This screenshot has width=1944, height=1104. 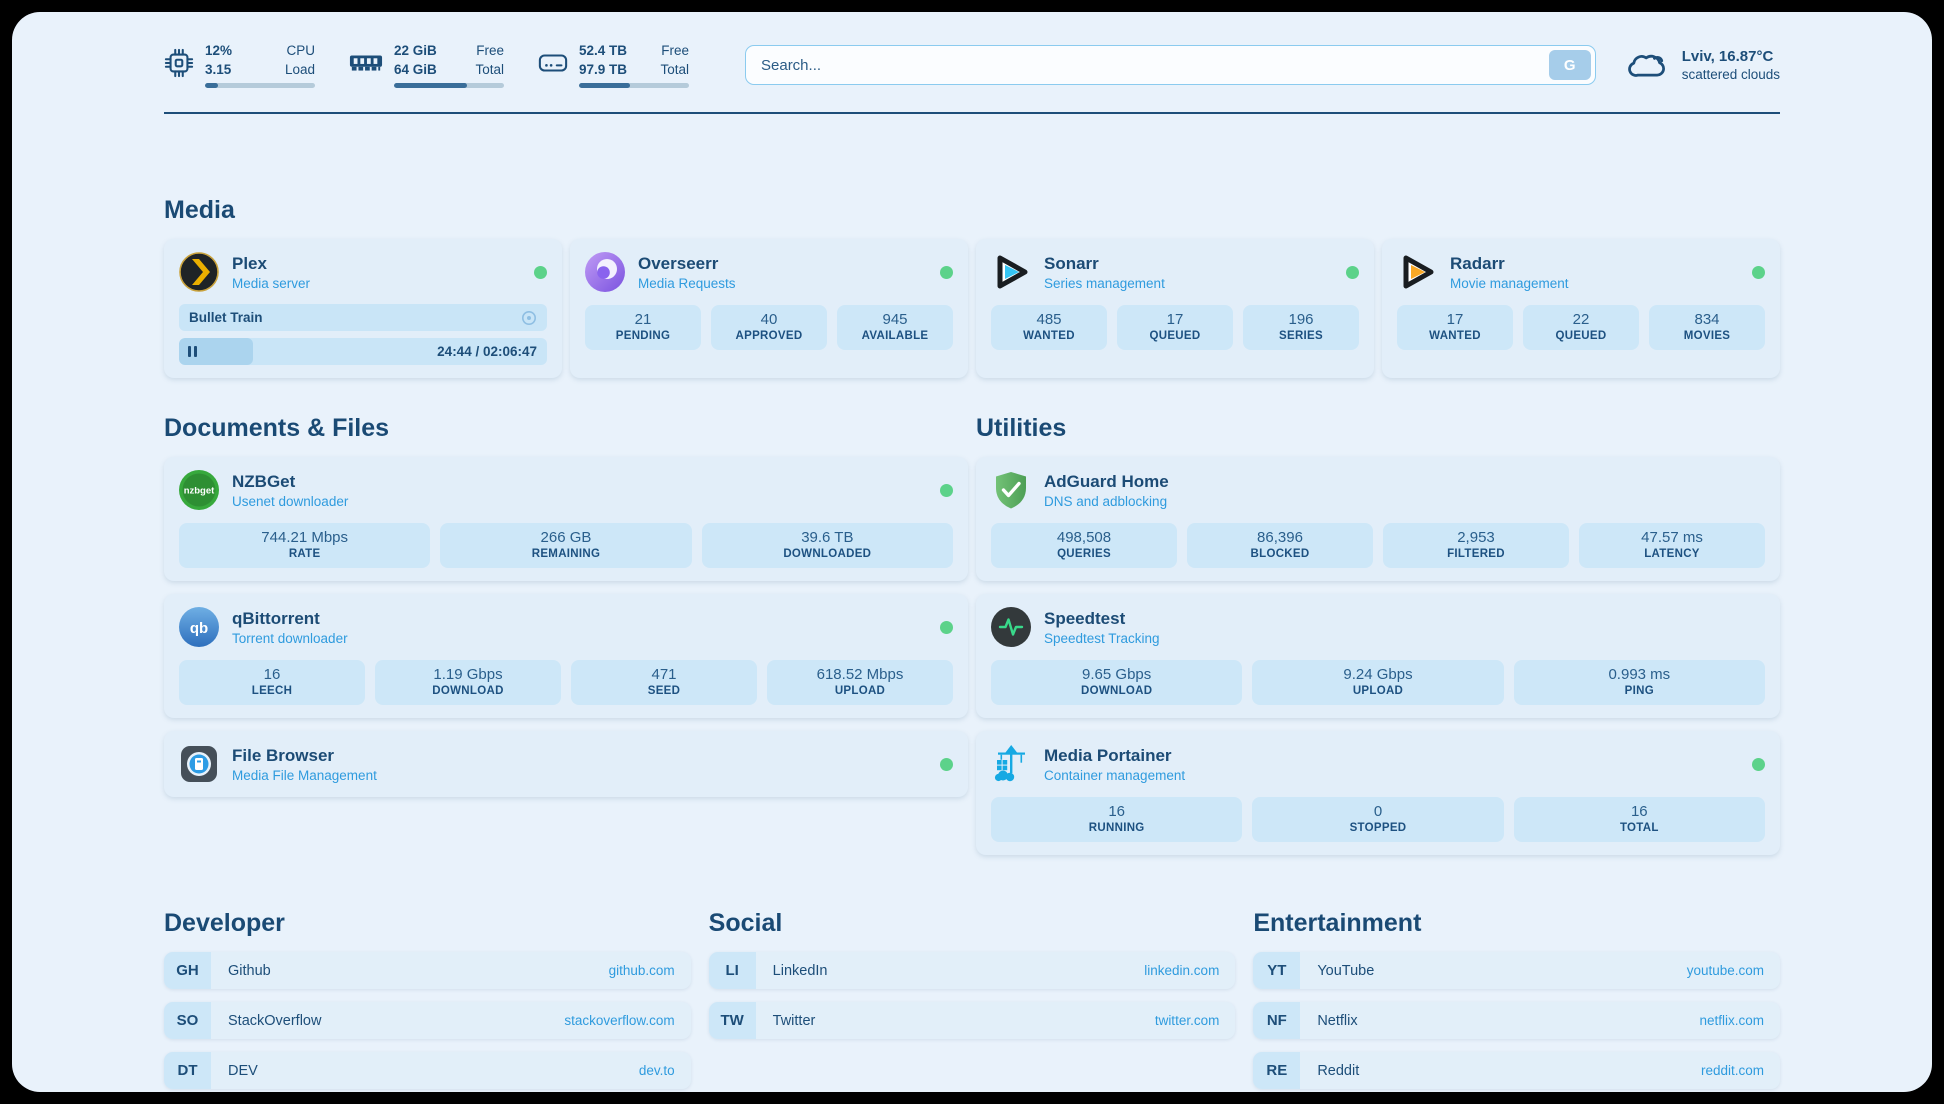 I want to click on service-name: NZBGet, so click(x=264, y=481).